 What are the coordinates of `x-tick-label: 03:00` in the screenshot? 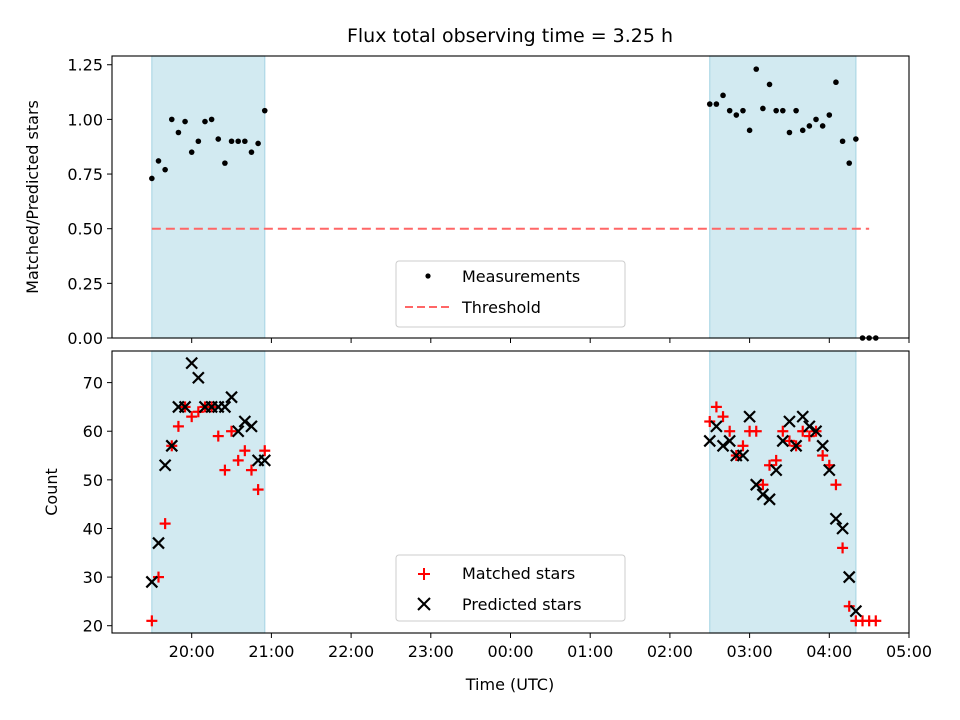 It's located at (750, 651).